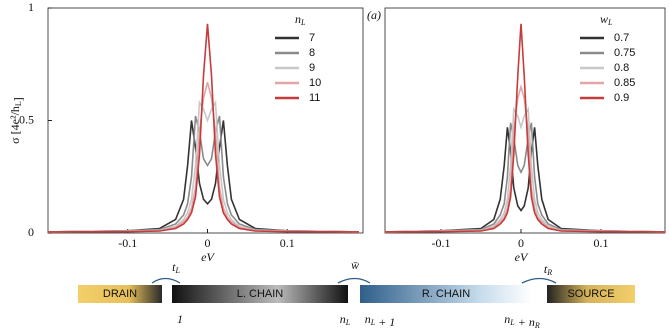 This screenshot has width=669, height=333. I want to click on legend-label: 0.7, so click(621, 38).